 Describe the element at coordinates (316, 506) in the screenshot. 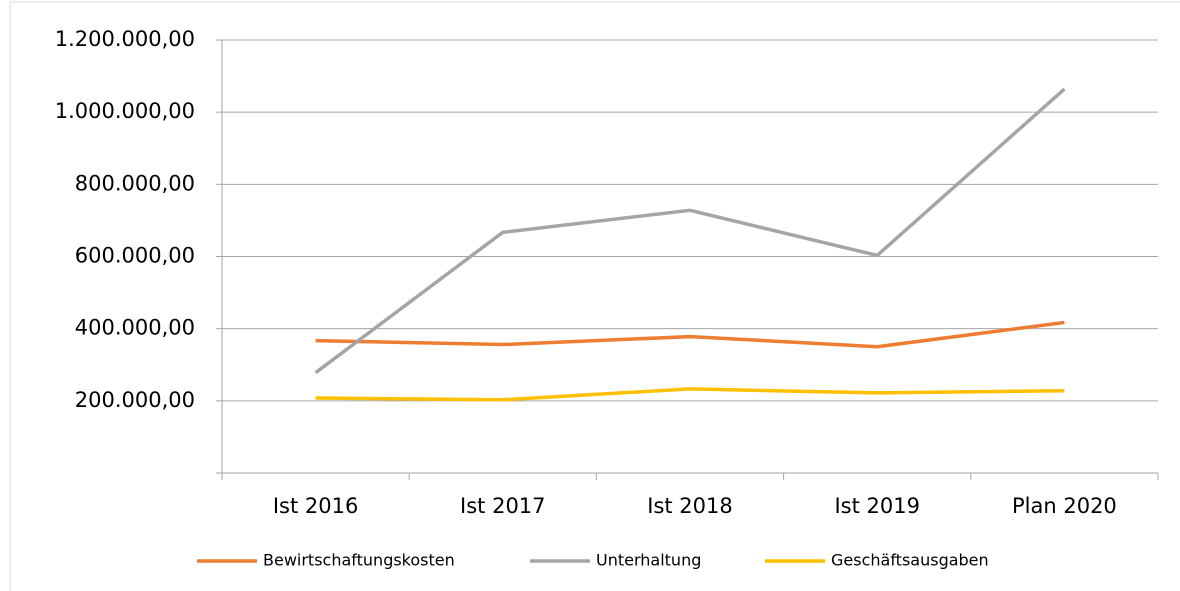

I see `x-tick-label: Ist 2016` at that location.